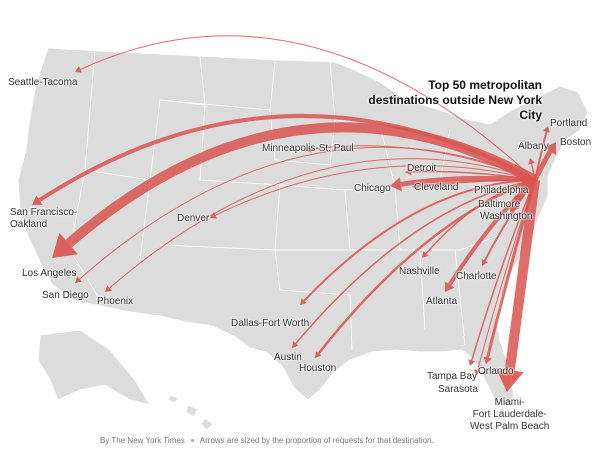 The height and width of the screenshot is (453, 600). I want to click on city-label: Nashville, so click(419, 271).